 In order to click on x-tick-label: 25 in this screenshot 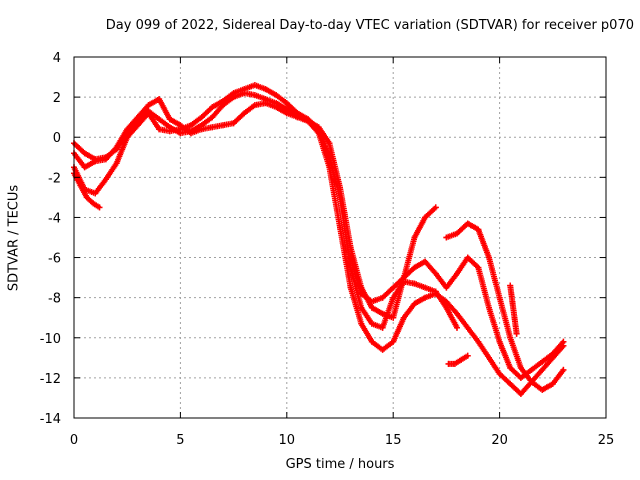, I will do `click(606, 440)`.